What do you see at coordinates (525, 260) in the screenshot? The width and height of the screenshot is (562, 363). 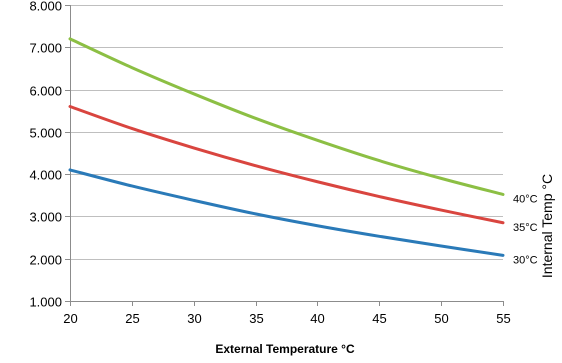 I see `series-label: 30°C` at bounding box center [525, 260].